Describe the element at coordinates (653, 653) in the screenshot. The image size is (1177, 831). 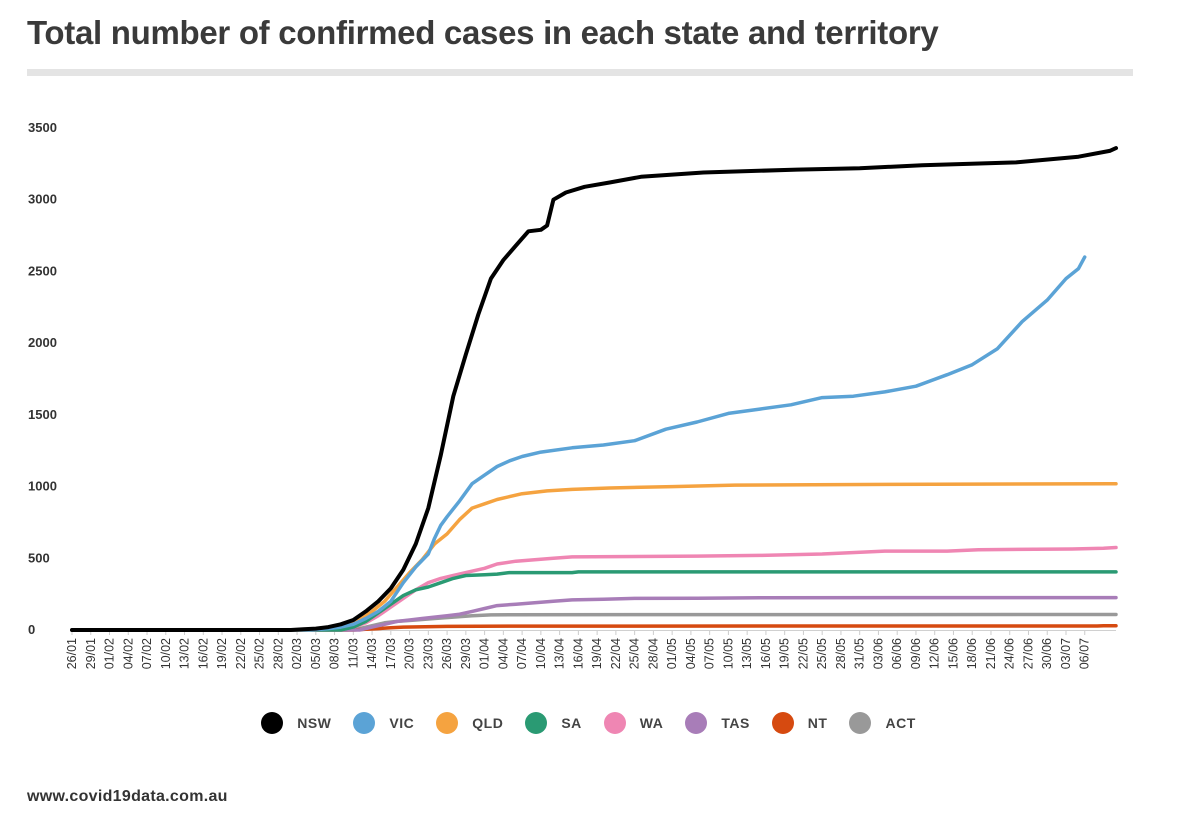
I see `x-tick-label: 28/04` at that location.